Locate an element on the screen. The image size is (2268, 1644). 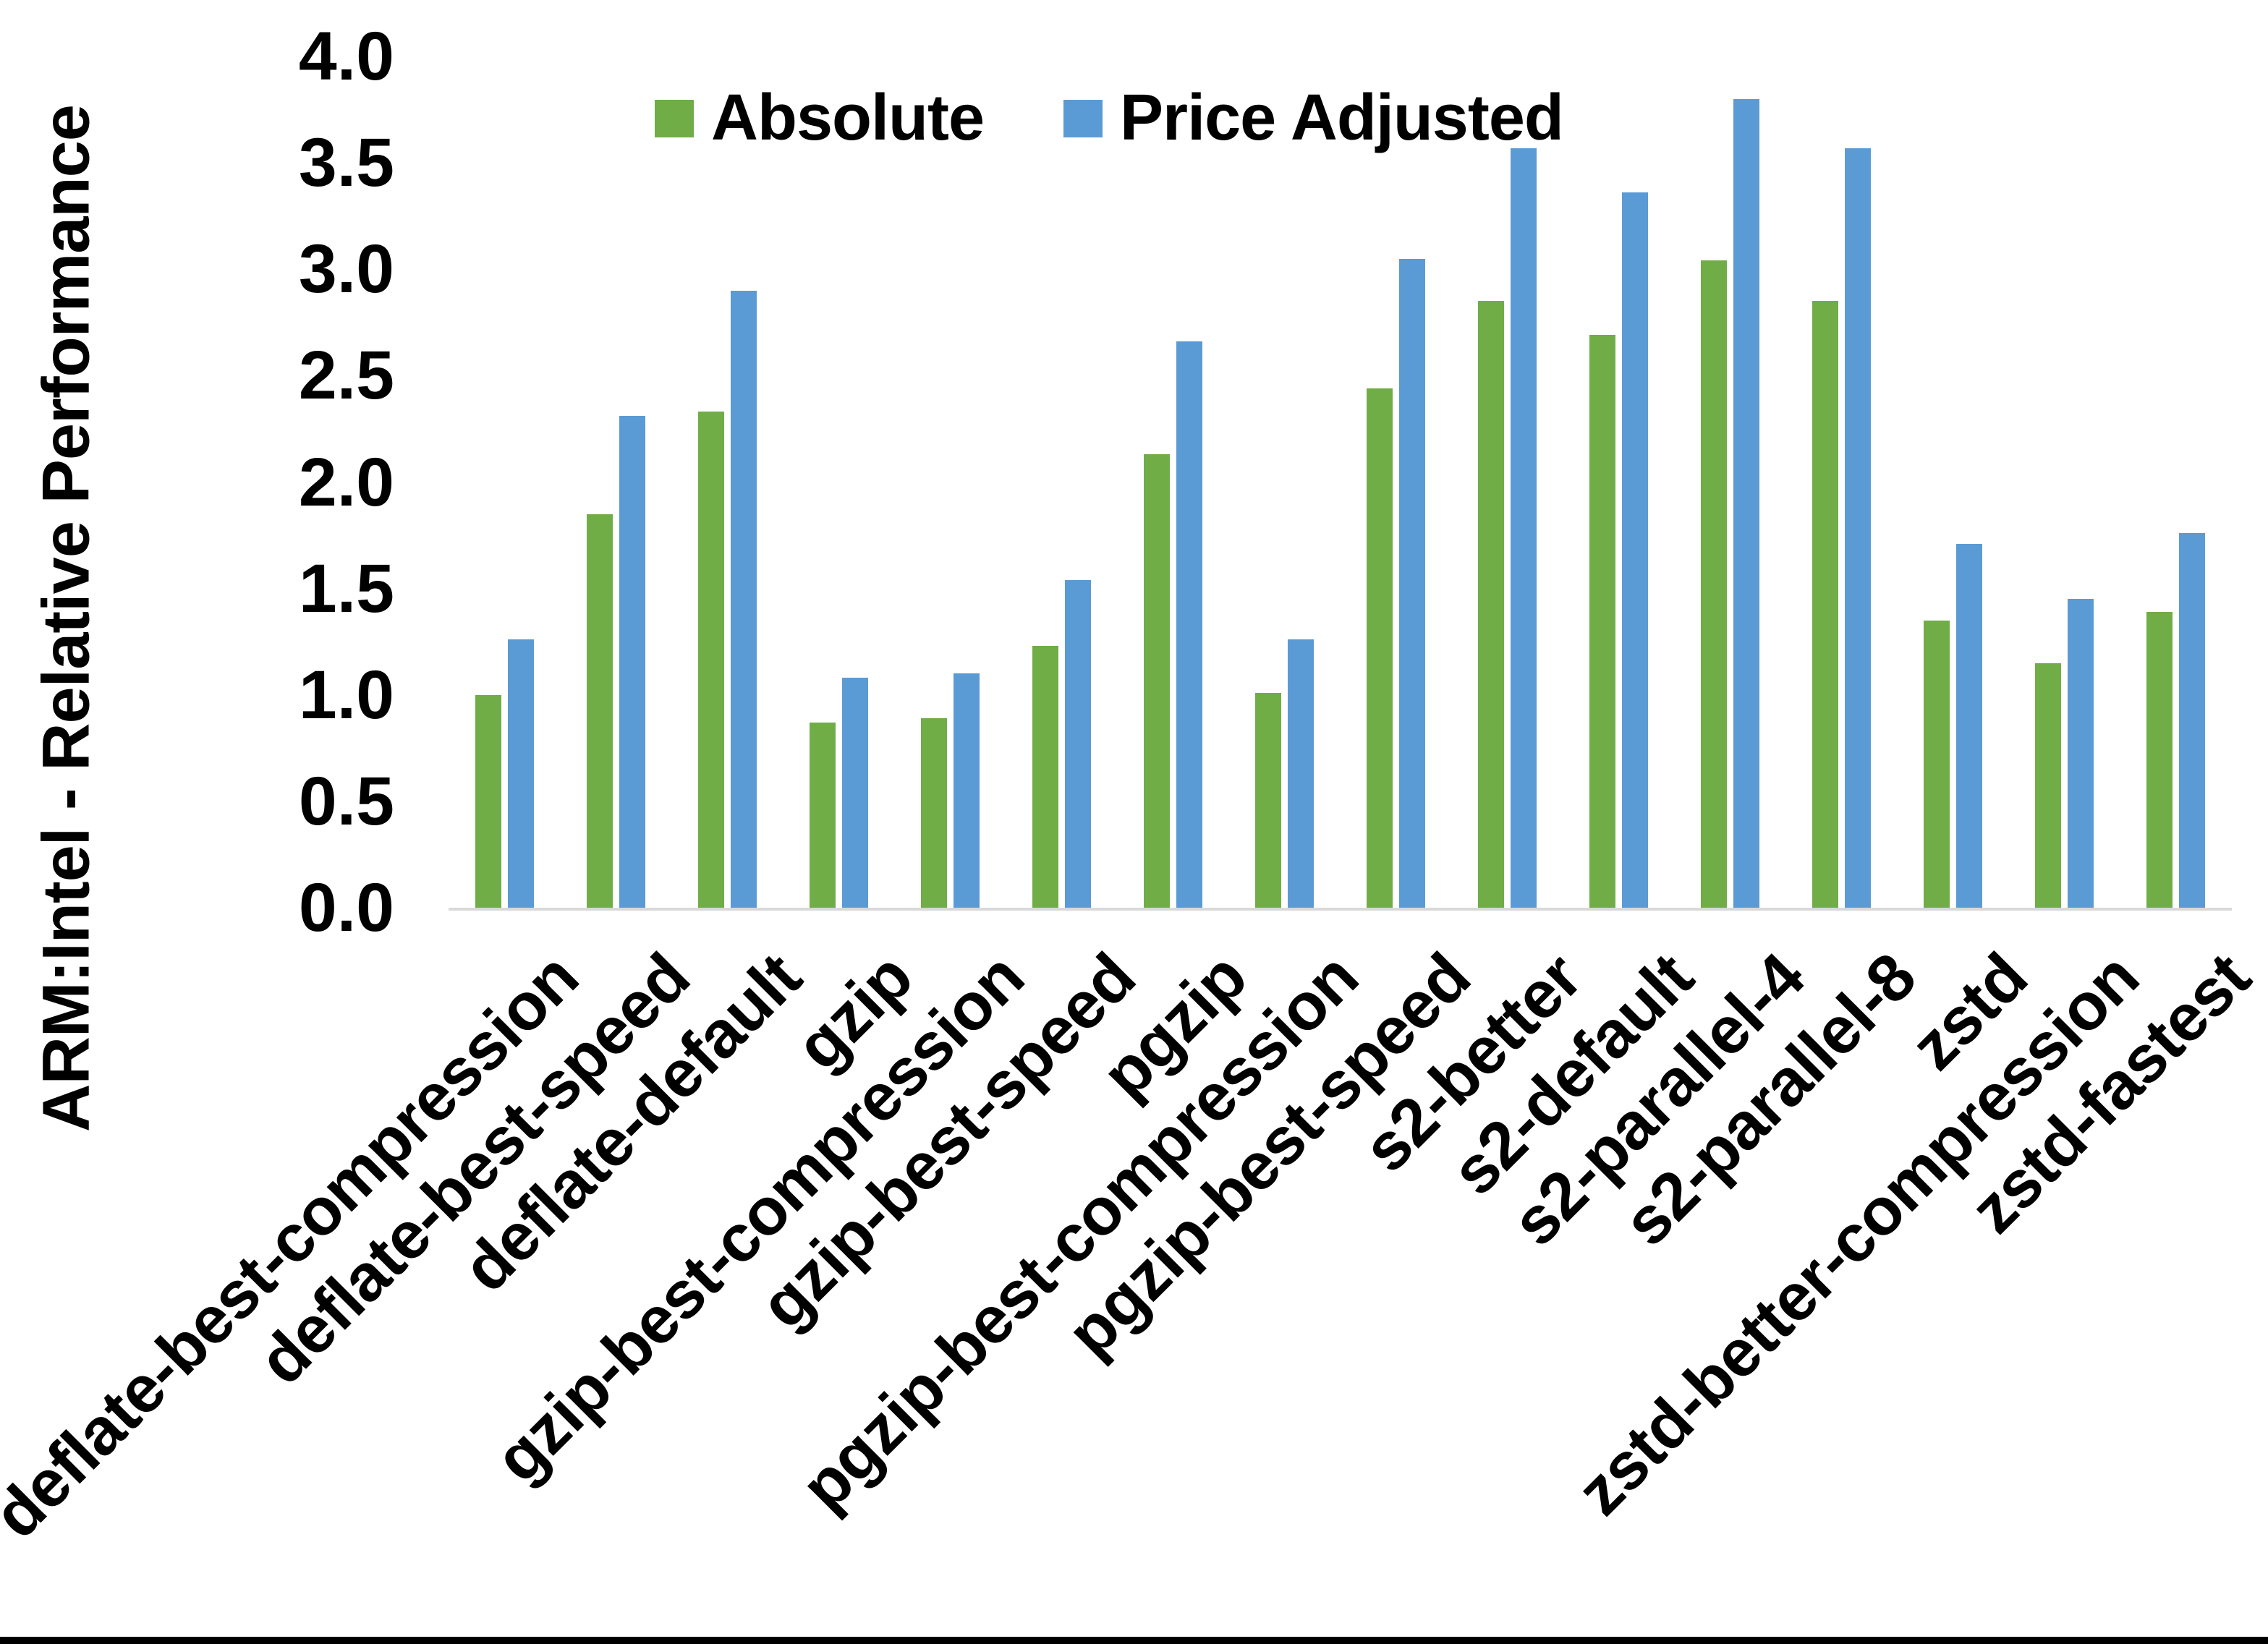
legend: Absolute Price Adjusted is located at coordinates (1109, 118).